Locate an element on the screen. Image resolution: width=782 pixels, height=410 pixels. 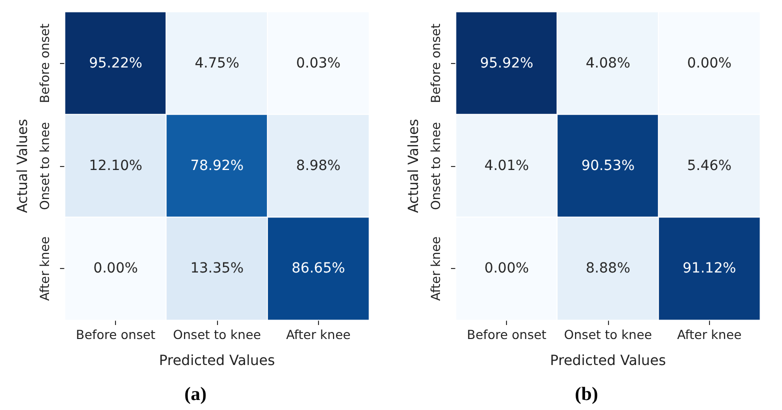
data-label: 8.88% is located at coordinates (608, 268).